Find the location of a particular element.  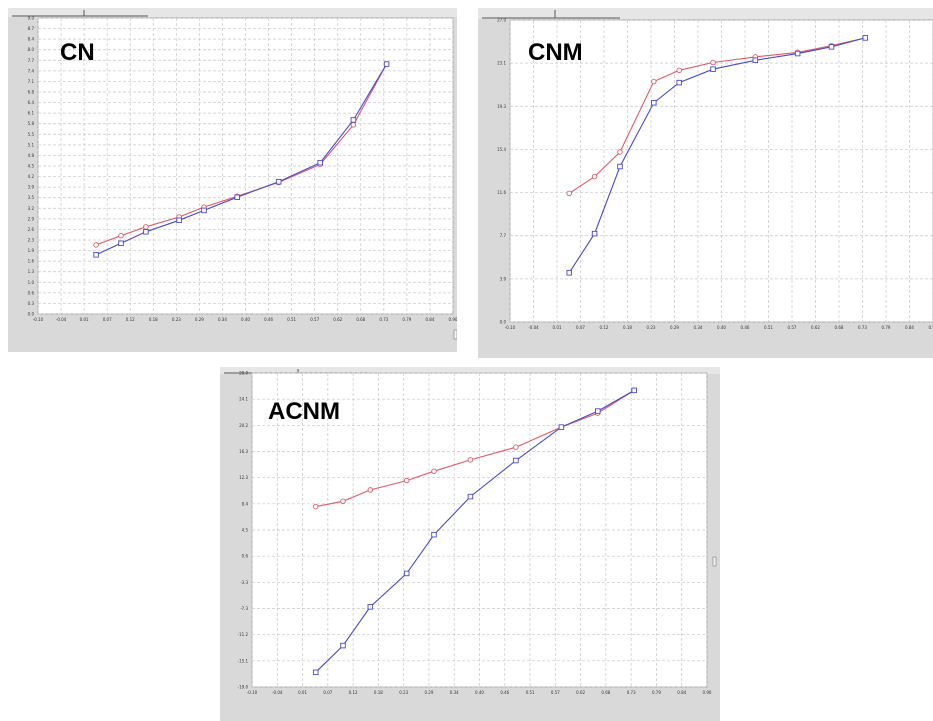

x-tick-label: 0.79 is located at coordinates (406, 319).